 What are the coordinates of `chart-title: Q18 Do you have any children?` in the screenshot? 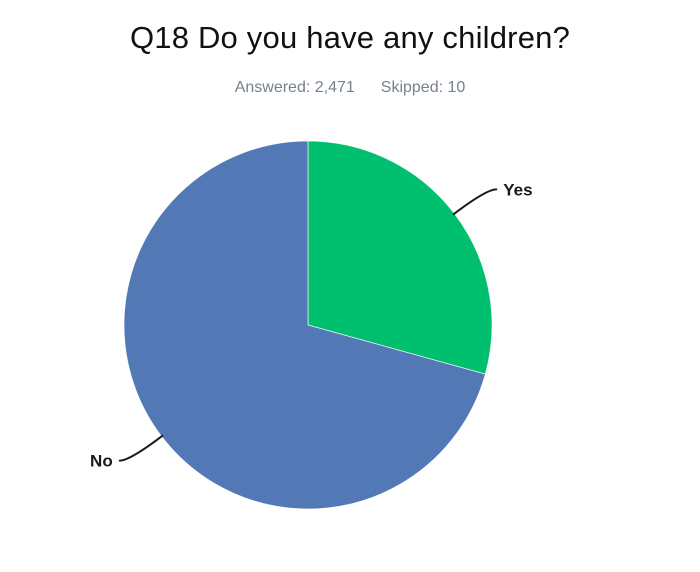 It's located at (350, 37).